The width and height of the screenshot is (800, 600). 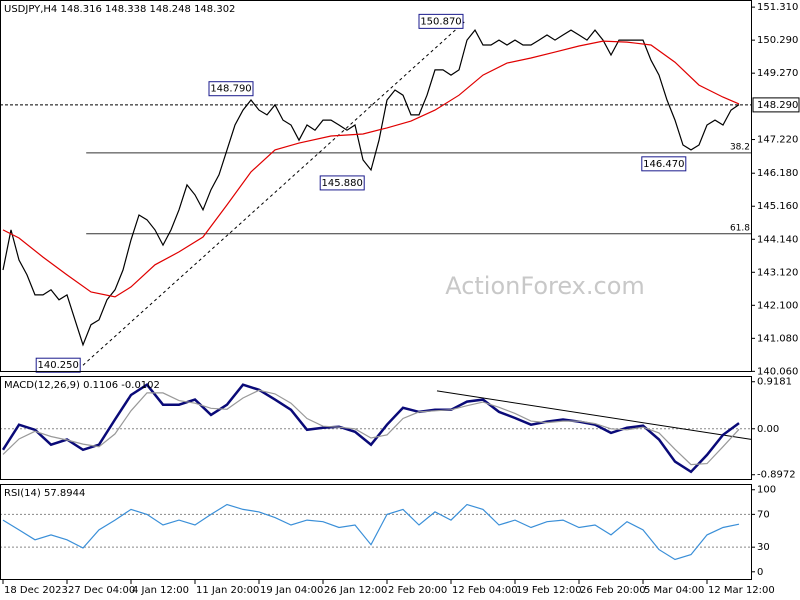 I want to click on fib-label: 38.2, so click(x=740, y=147).